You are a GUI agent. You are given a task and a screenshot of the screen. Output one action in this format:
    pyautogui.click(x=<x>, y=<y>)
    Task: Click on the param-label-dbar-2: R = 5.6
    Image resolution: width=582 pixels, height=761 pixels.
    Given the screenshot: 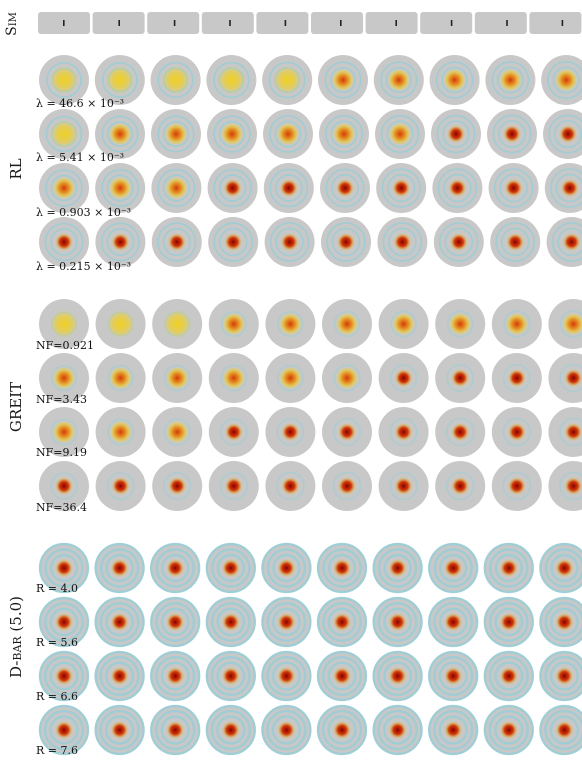 What is the action you would take?
    pyautogui.click(x=57, y=642)
    